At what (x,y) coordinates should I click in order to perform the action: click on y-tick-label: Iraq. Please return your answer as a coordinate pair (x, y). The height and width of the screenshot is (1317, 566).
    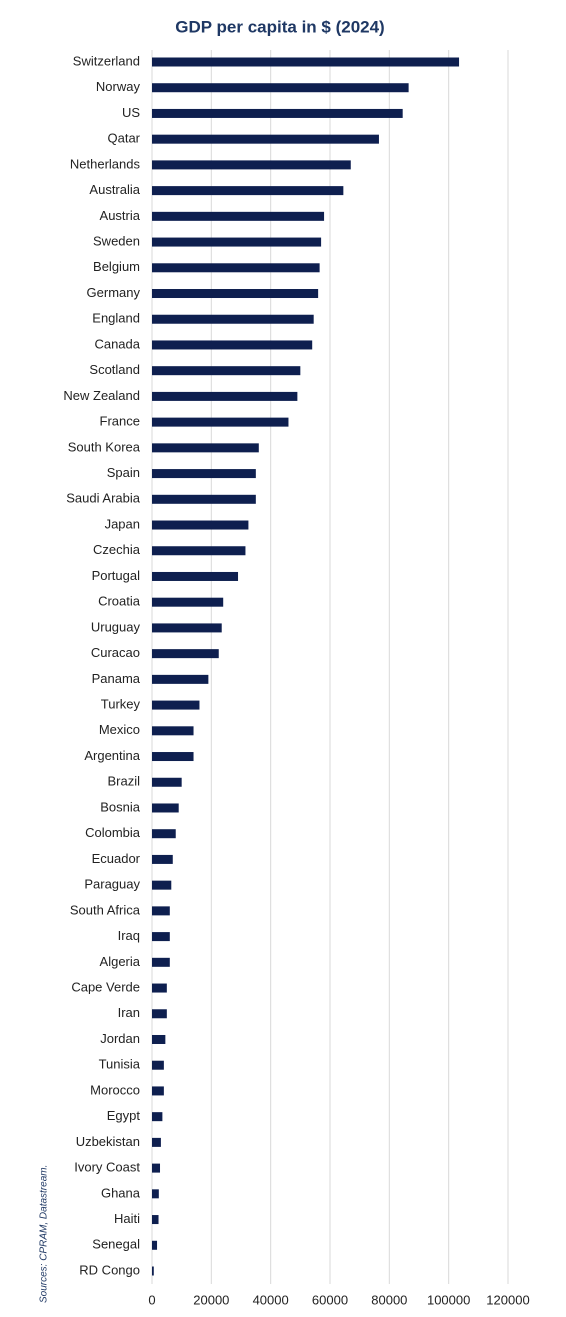
    Looking at the image, I should click on (129, 935).